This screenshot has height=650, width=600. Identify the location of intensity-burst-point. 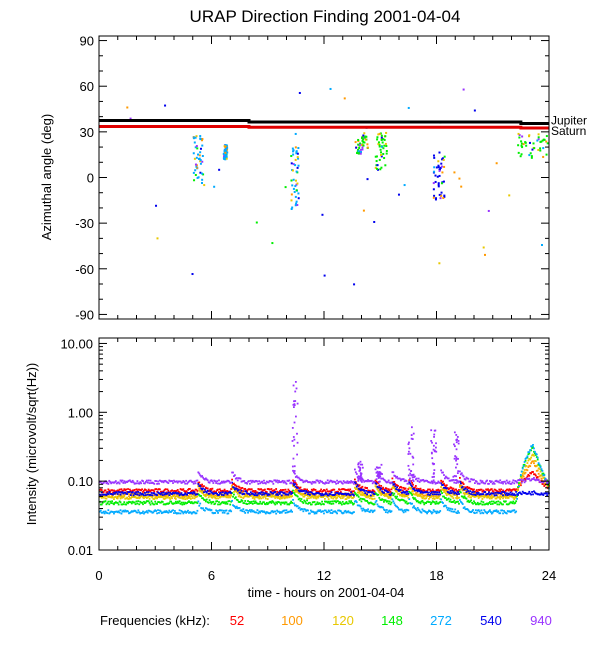
(457, 464).